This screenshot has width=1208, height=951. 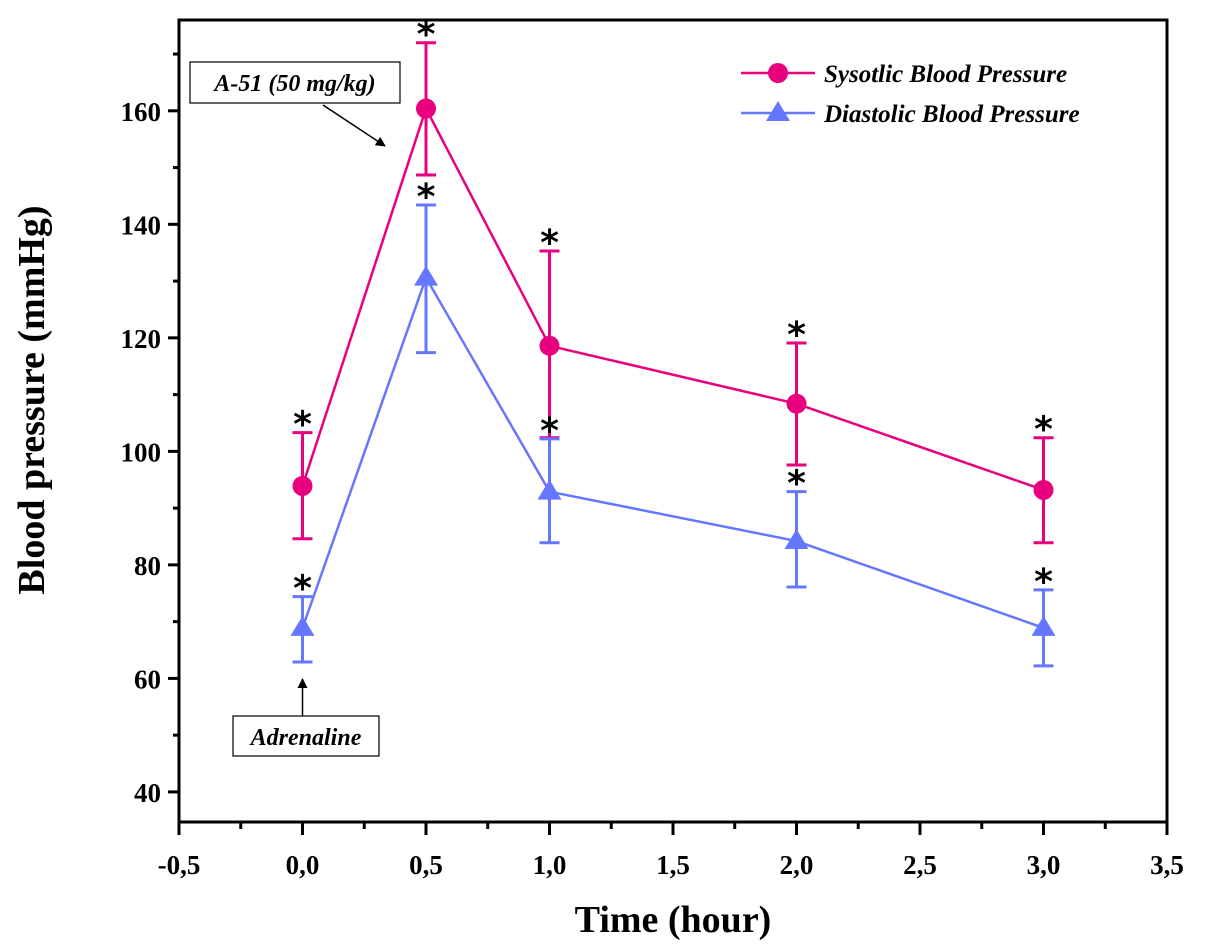 I want to click on y-tick-label: 120, so click(x=141, y=339).